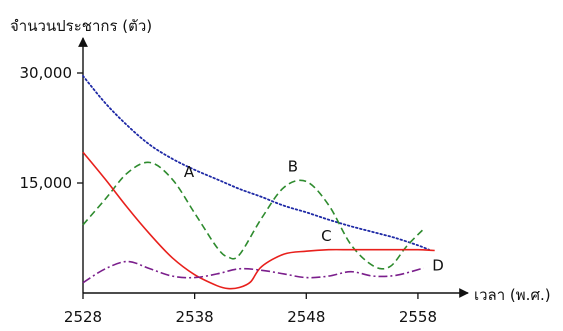 Image resolution: width=563 pixels, height=331 pixels. I want to click on x-tick-label: 2558, so click(418, 317).